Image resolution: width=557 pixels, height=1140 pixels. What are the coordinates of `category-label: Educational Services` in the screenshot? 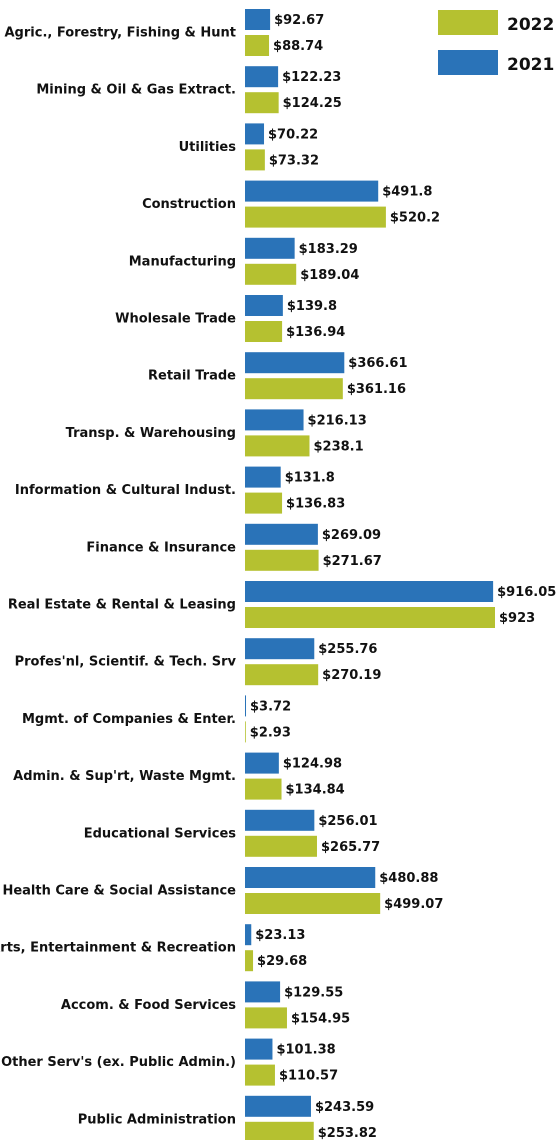 It's located at (160, 833).